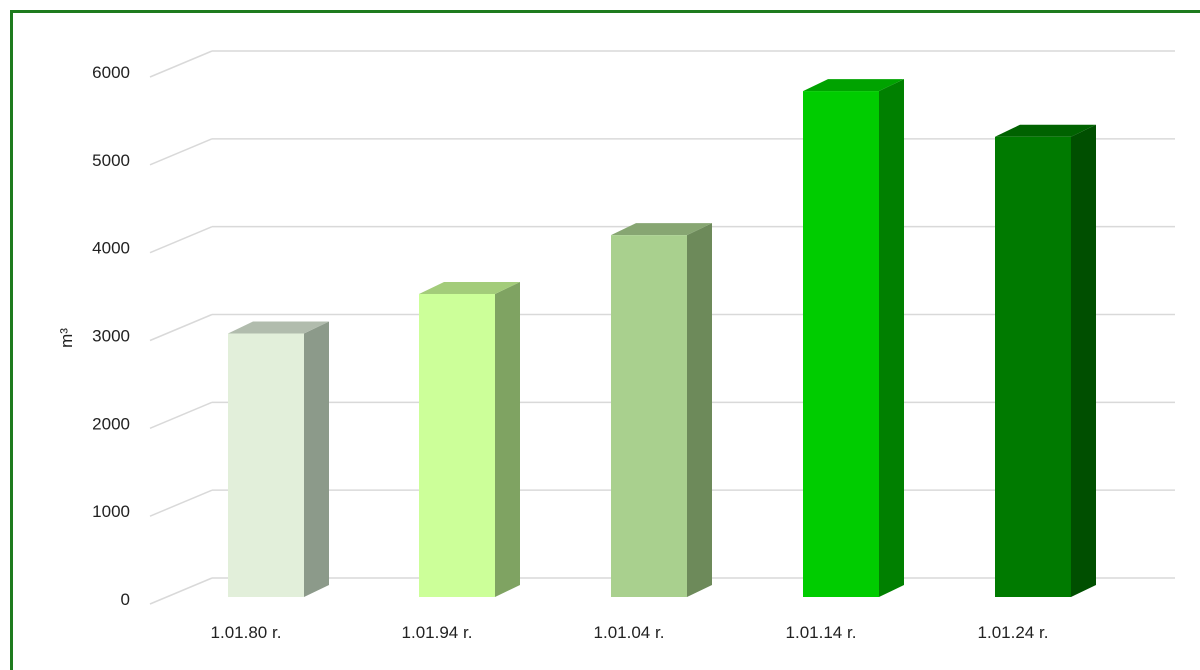  Describe the element at coordinates (821, 632) in the screenshot. I see `x-tick-label: 1.01.14 r.` at that location.